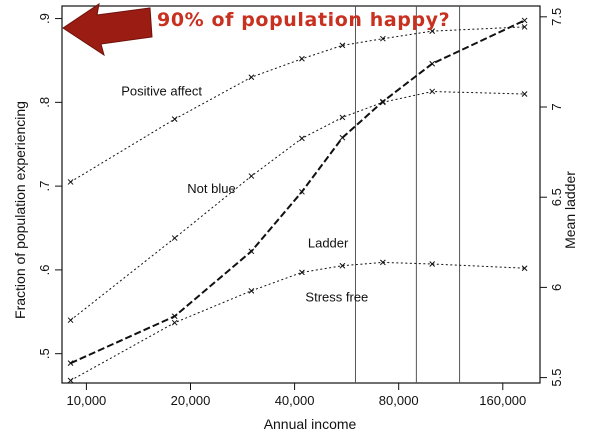  Describe the element at coordinates (556, 106) in the screenshot. I see `y-tick-label-right: 7` at that location.